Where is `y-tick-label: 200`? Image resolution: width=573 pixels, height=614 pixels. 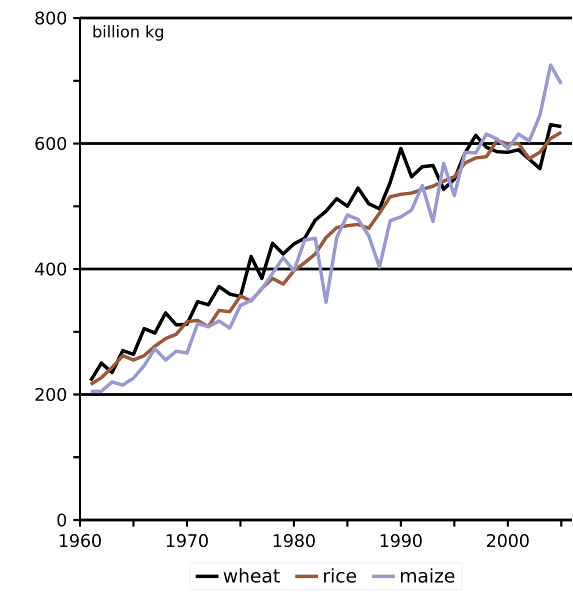 y-tick-label: 200 is located at coordinates (50, 395).